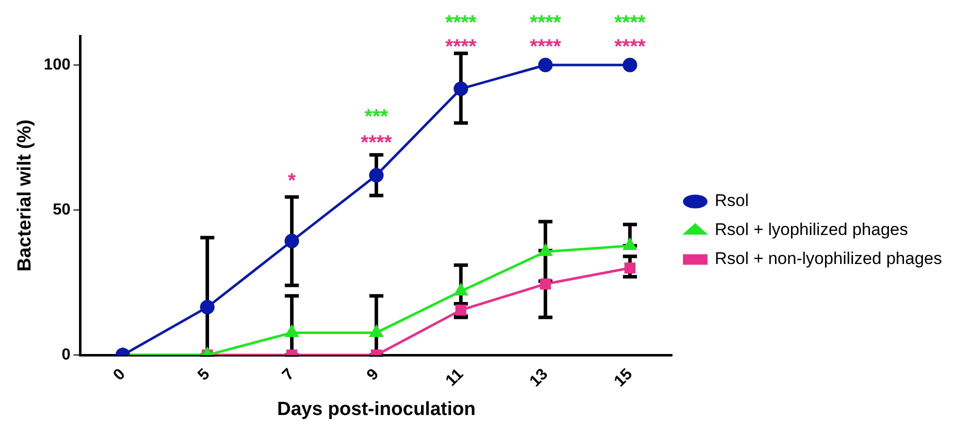 This screenshot has height=425, width=958. What do you see at coordinates (623, 378) in the screenshot?
I see `x-tick-label: 15` at bounding box center [623, 378].